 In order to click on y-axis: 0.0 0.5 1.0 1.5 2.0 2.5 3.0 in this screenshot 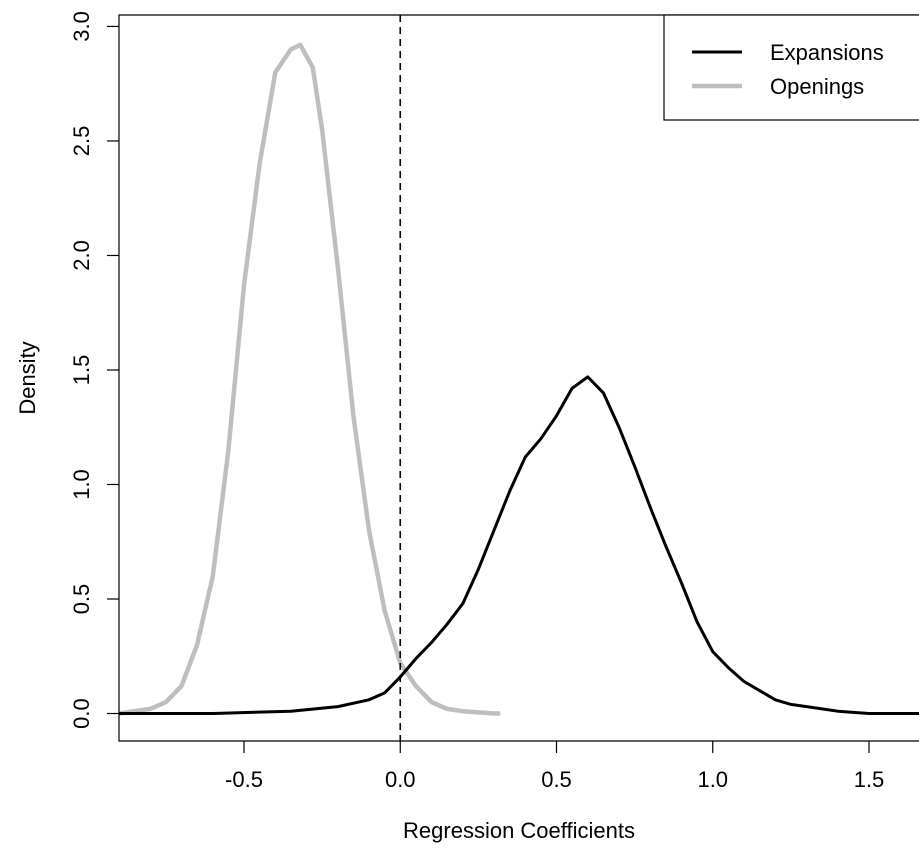, I will do `click(94, 370)`.